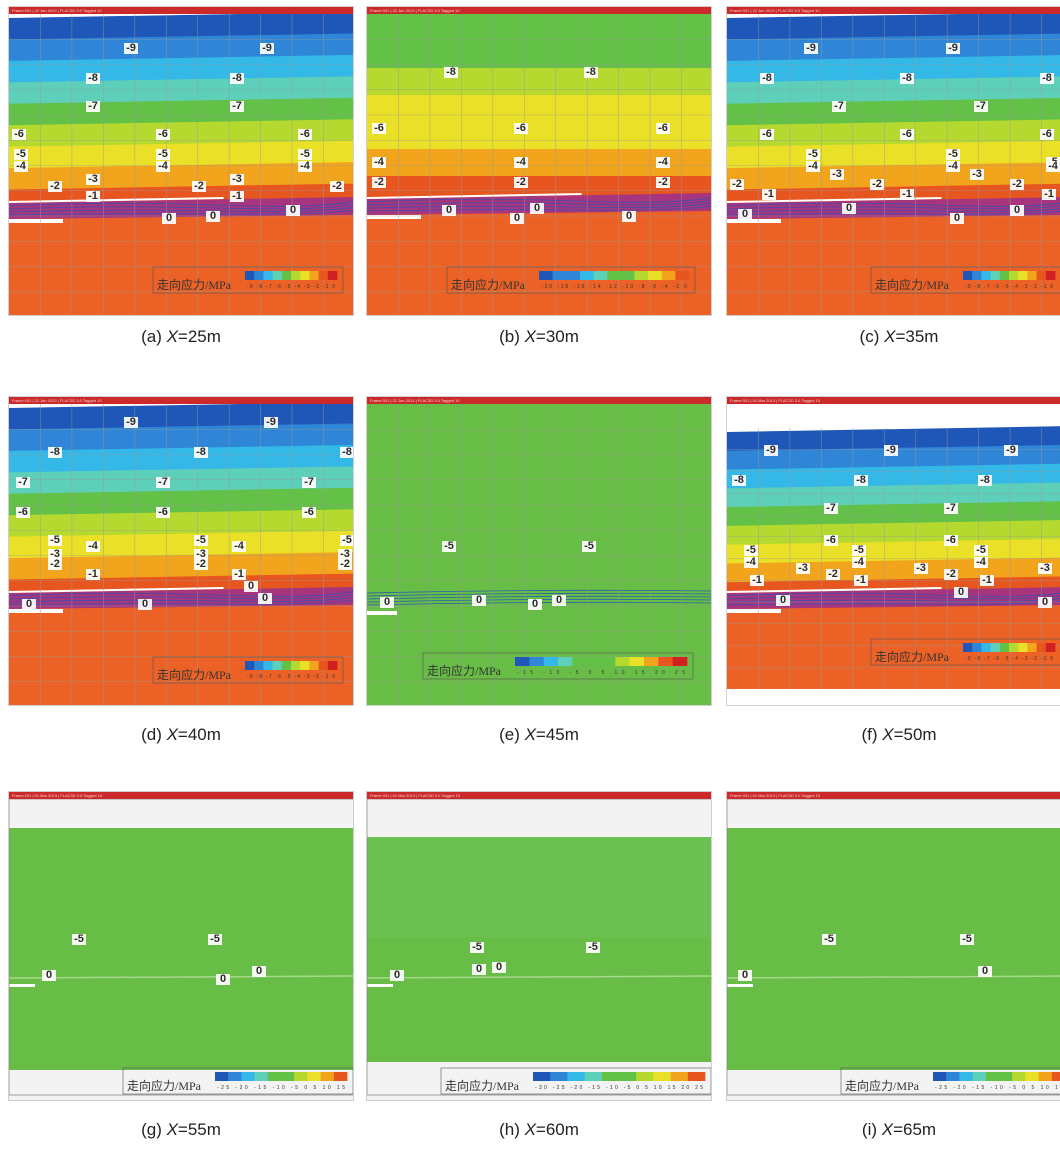  What do you see at coordinates (893, 1130) in the screenshot?
I see `panel-caption: (i) X=65m` at bounding box center [893, 1130].